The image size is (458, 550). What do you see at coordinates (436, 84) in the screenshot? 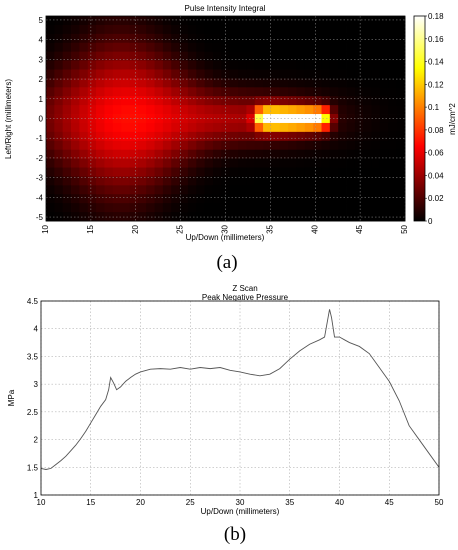
I see `colorbar-tick-label: 0.12` at bounding box center [436, 84].